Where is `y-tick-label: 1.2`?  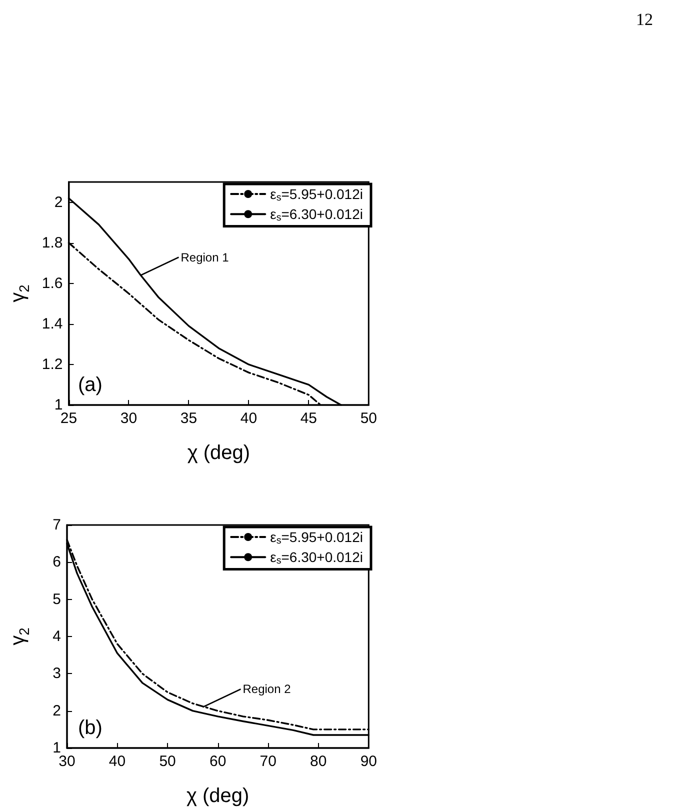 y-tick-label: 1.2 is located at coordinates (52, 364).